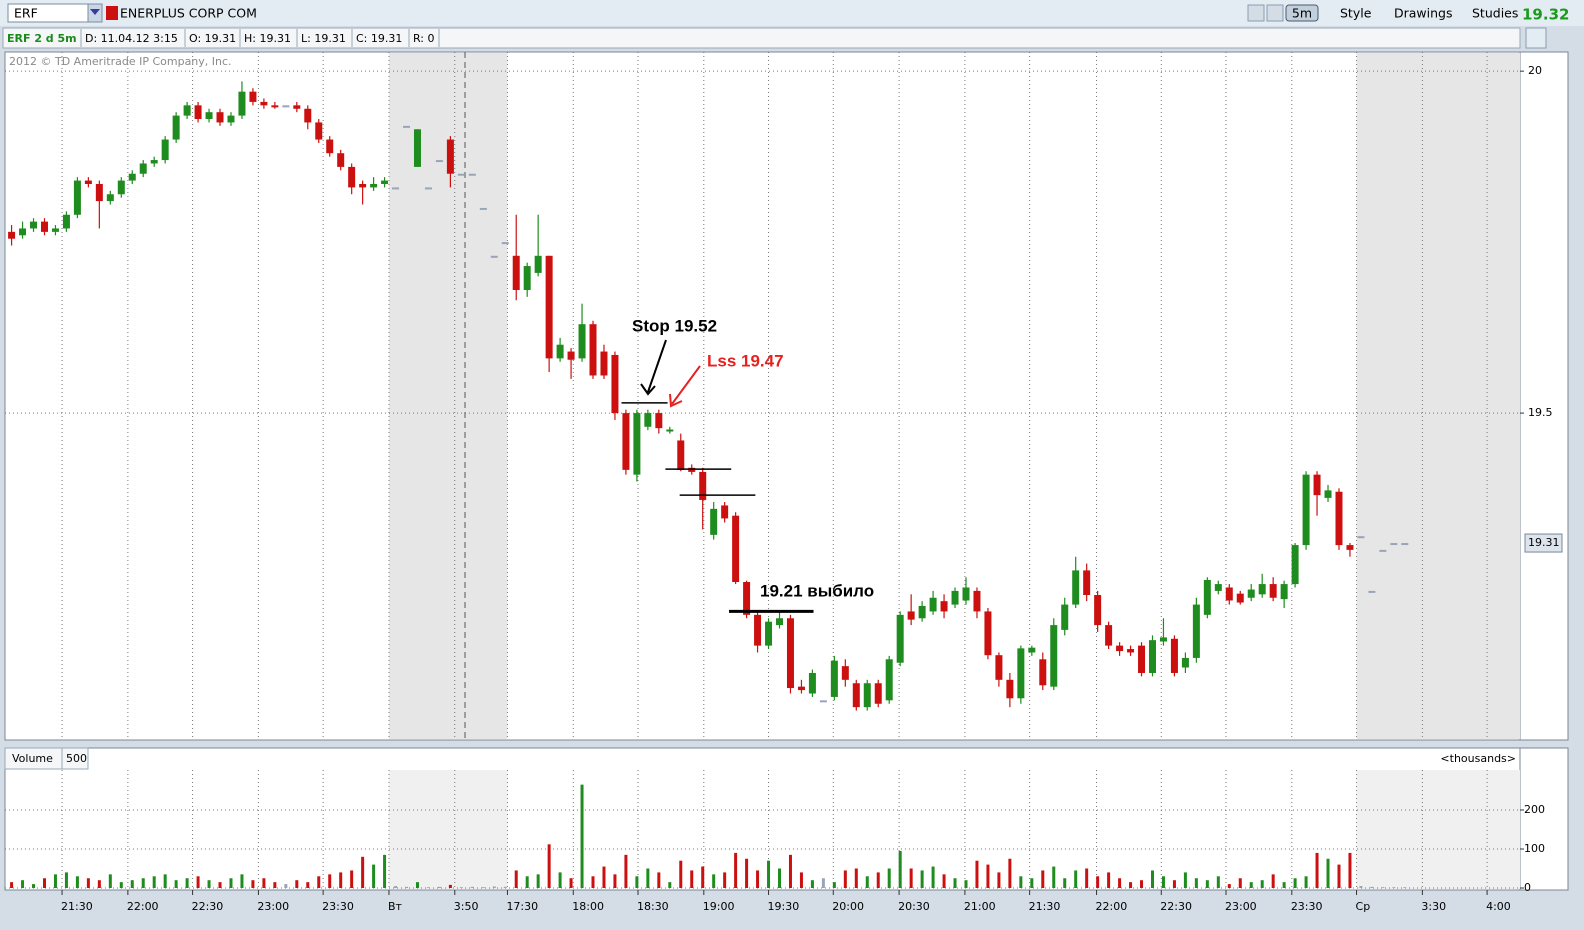 The height and width of the screenshot is (930, 1584). What do you see at coordinates (745, 360) in the screenshot?
I see `annotation: Lss 19.47` at bounding box center [745, 360].